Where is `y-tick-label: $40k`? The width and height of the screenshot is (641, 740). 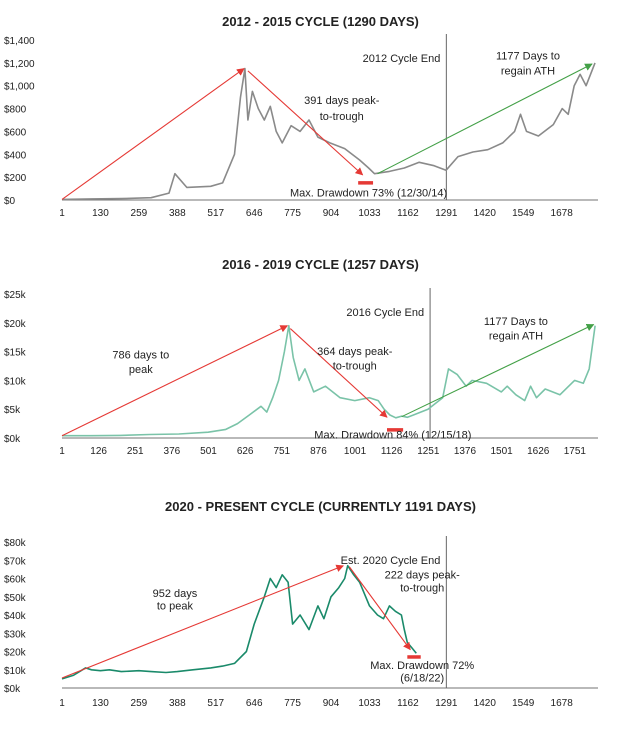 y-tick-label: $40k is located at coordinates (15, 616).